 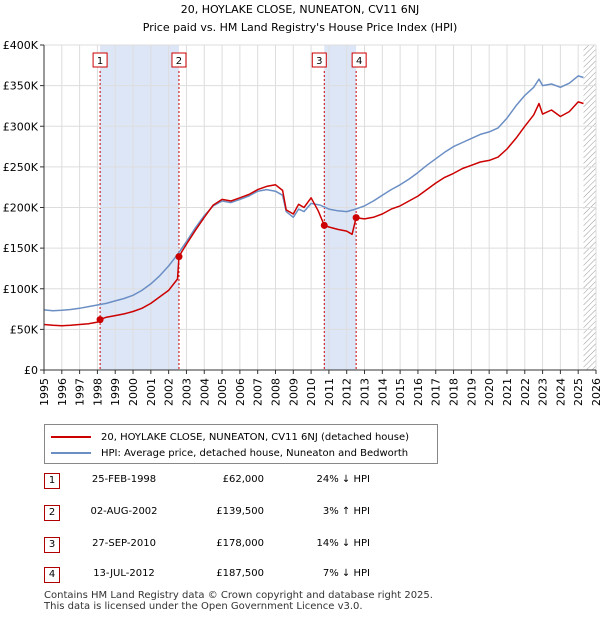 I want to click on legend-swatch-hpi, so click(x=71, y=453).